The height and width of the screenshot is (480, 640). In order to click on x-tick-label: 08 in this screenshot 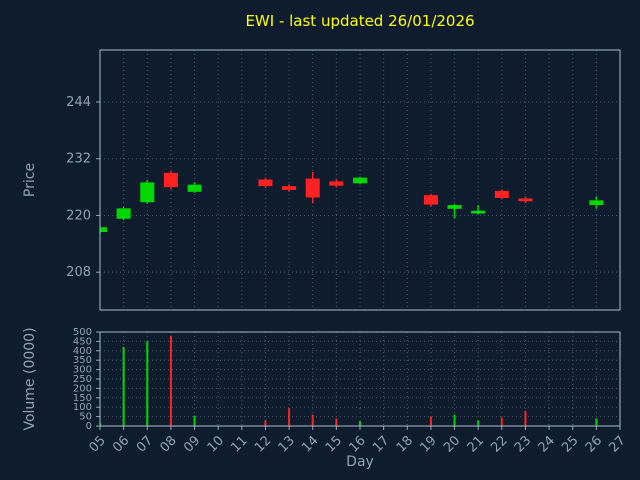, I will do `click(168, 444)`.